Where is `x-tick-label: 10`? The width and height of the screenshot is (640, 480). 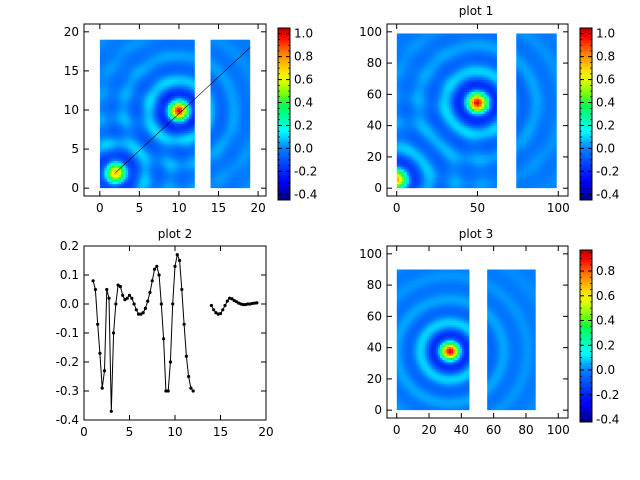
x-tick-label: 10 is located at coordinates (178, 208).